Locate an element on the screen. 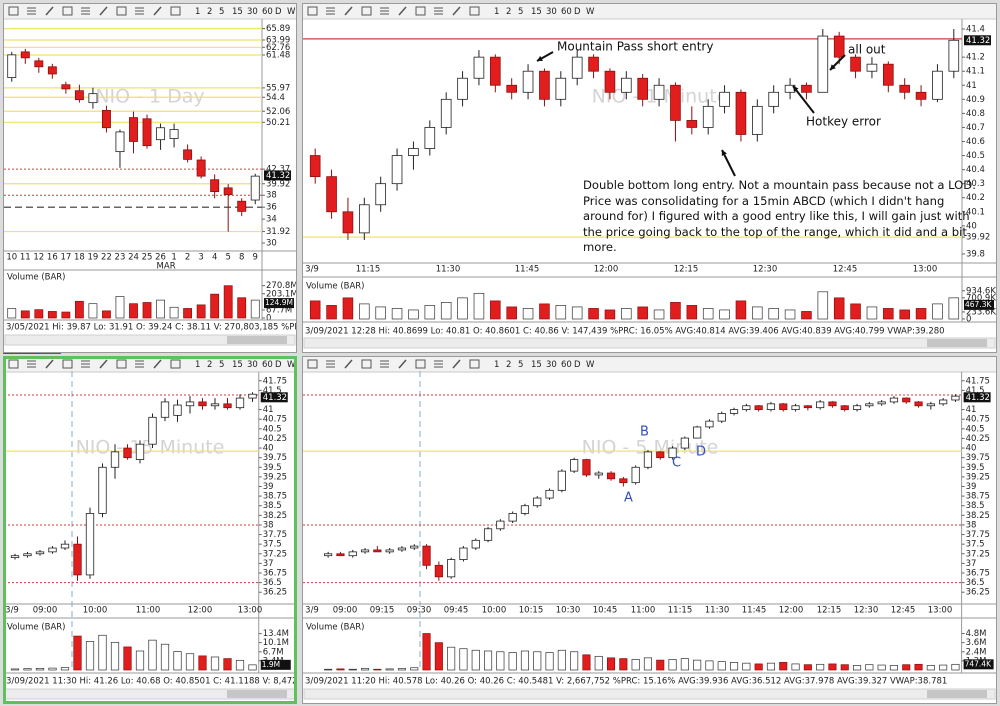 This screenshot has height=706, width=1000. time-label: 12:00 is located at coordinates (791, 611).